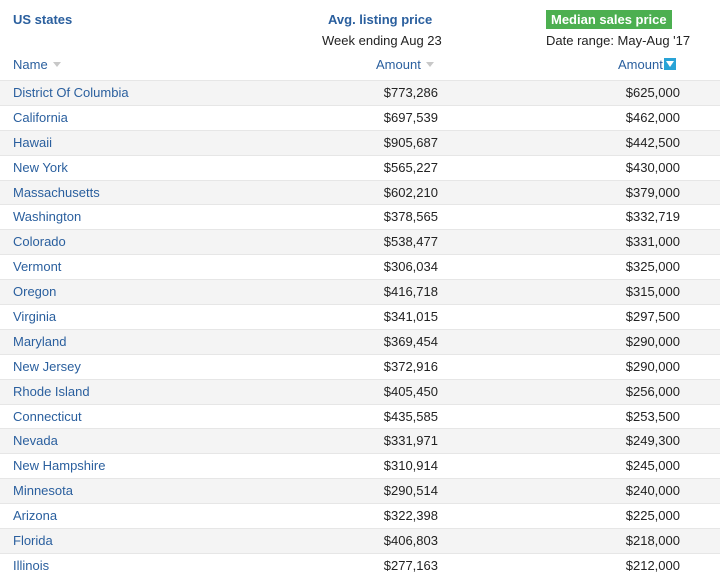  I want to click on sort-by-listing-amount: Amount, so click(405, 64).